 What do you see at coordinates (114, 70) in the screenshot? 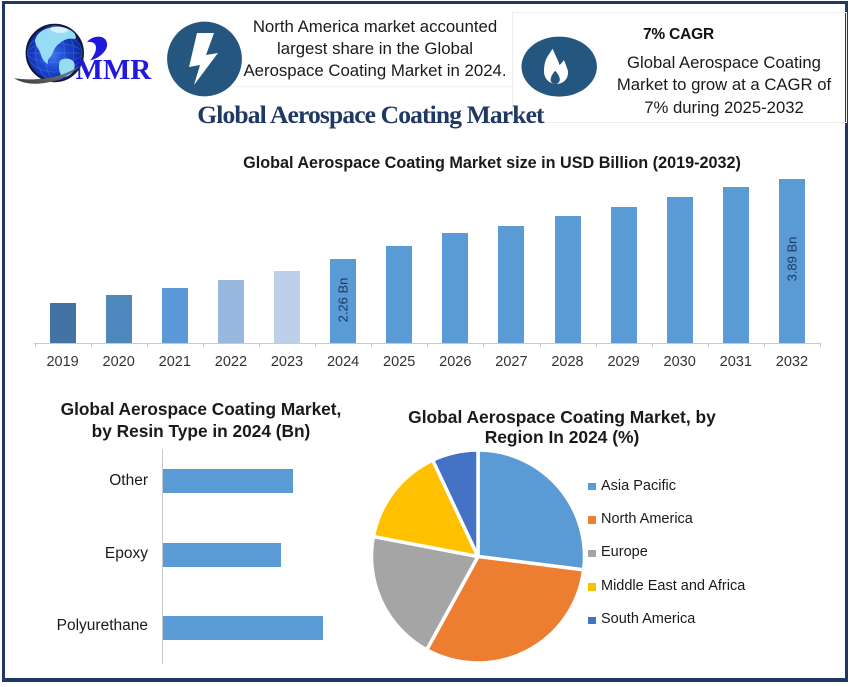
I see `svg-text: MMR` at bounding box center [114, 70].